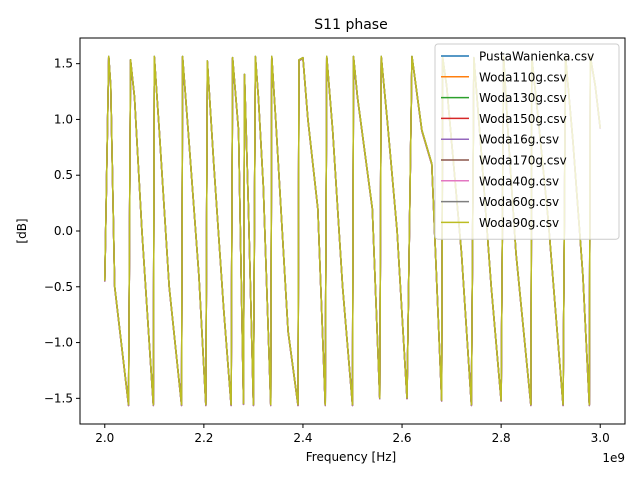 Image resolution: width=640 pixels, height=480 pixels. Describe the element at coordinates (22, 230) in the screenshot. I see `y-axis-label: [dB]` at that location.